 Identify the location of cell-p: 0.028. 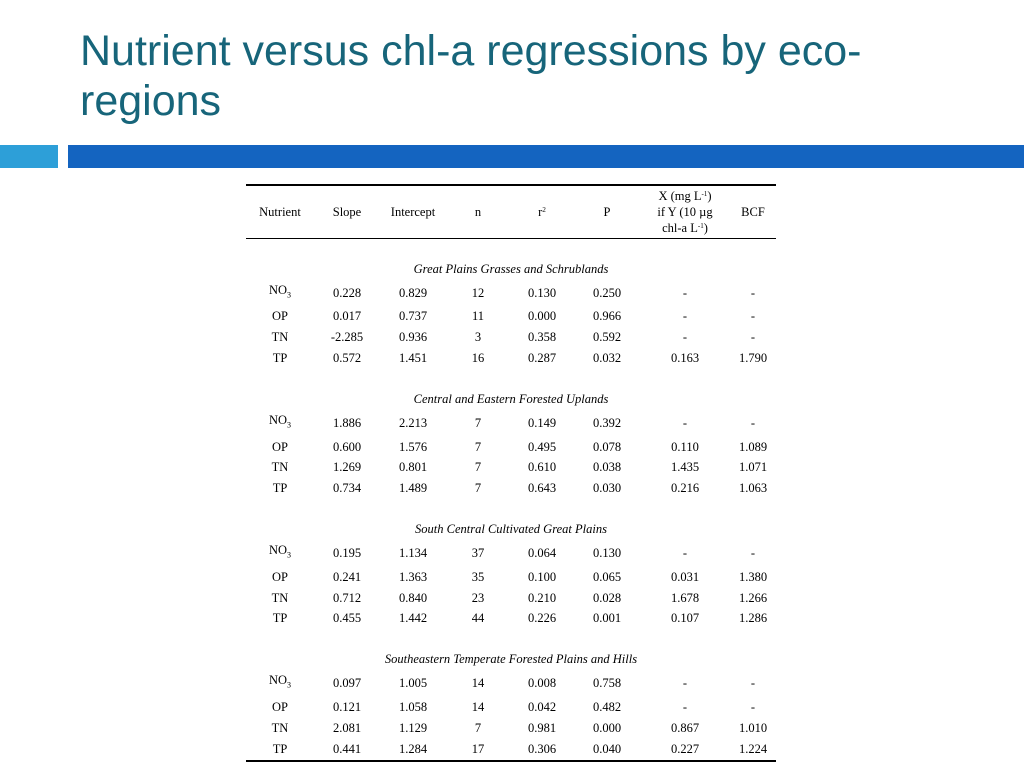
(607, 597).